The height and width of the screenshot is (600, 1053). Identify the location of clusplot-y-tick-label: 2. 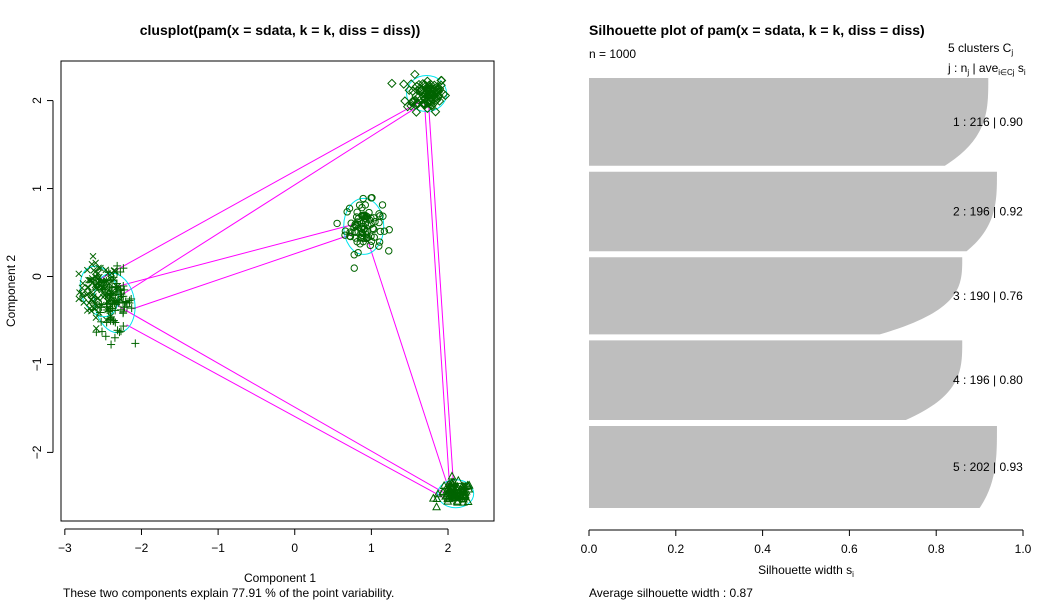
(37, 100).